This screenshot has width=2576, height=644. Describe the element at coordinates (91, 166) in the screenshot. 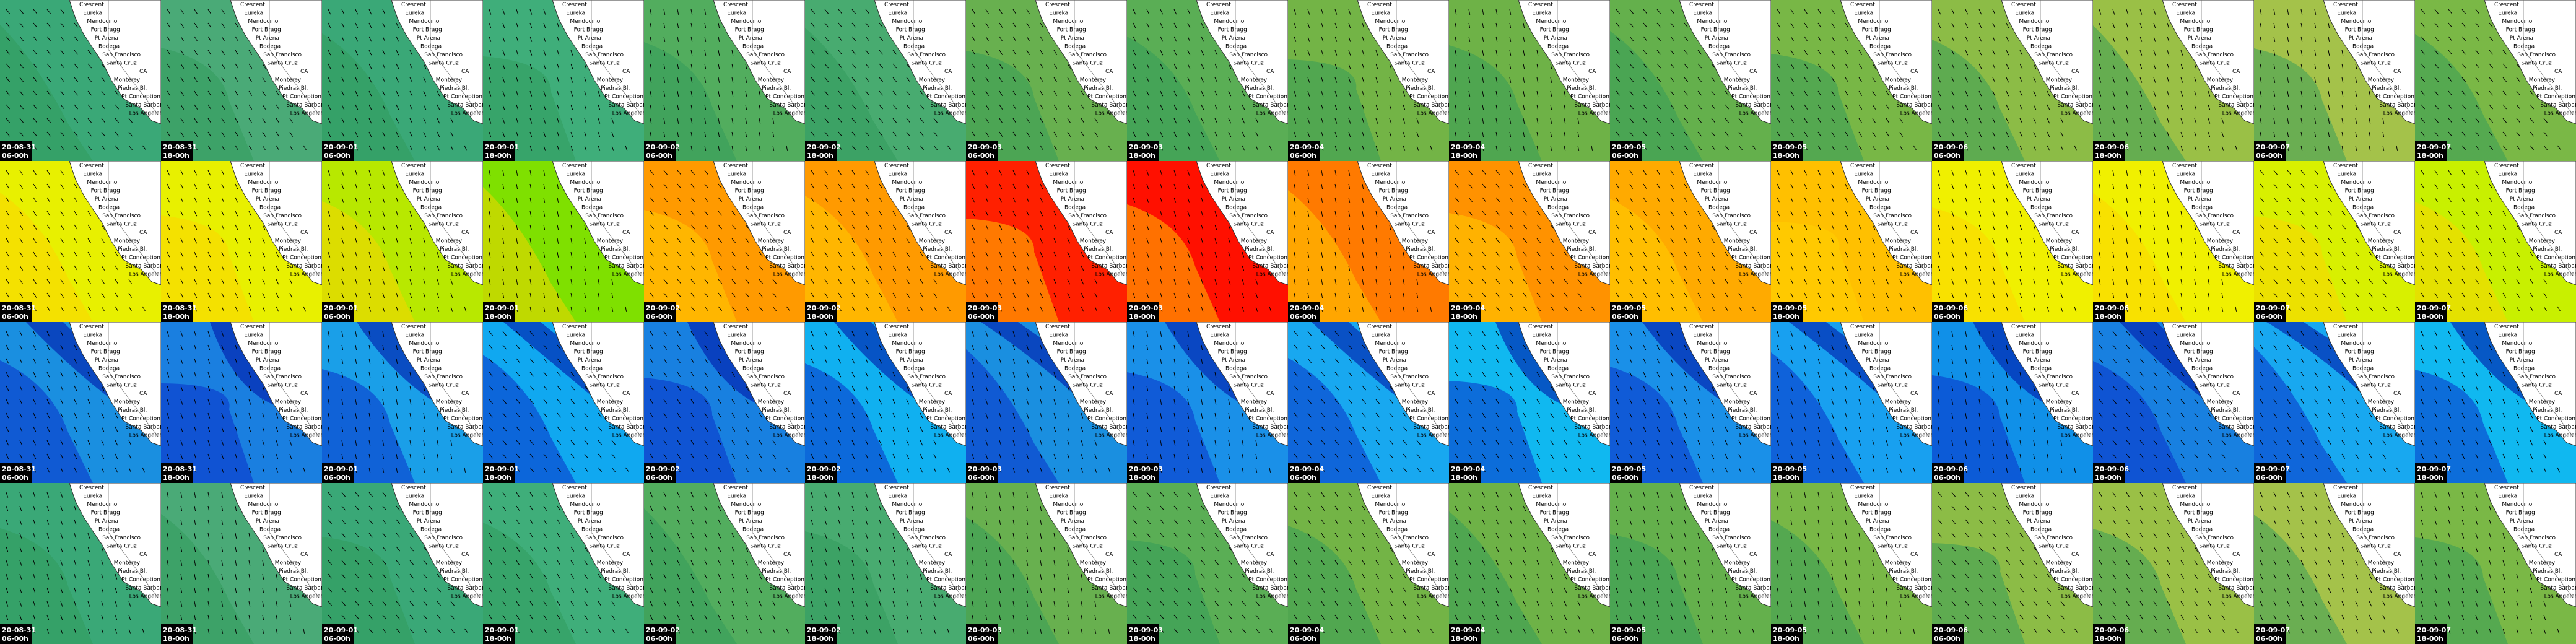

I see `city-label: Crescent` at that location.